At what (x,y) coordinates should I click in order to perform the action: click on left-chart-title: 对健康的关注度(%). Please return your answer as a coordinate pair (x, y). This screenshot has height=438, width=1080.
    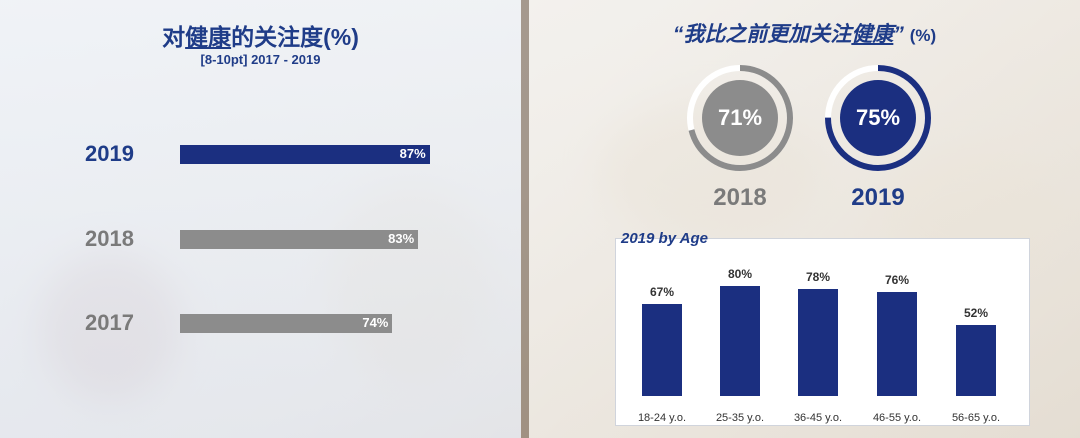
    Looking at the image, I should click on (260, 35).